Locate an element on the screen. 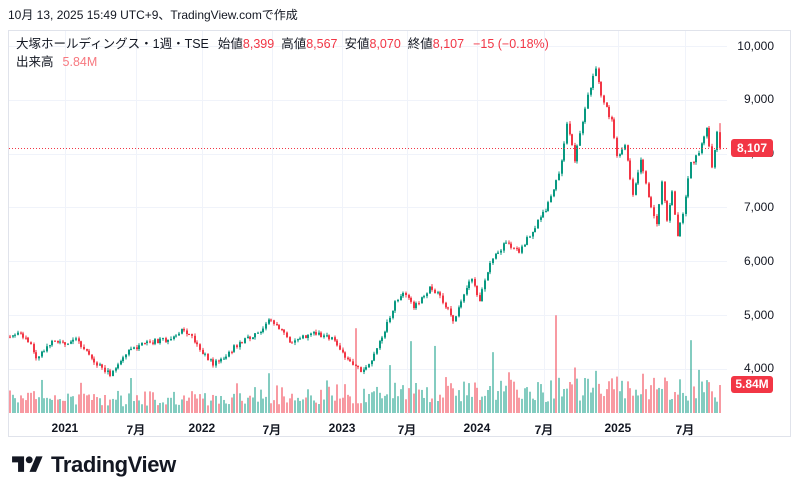 Image resolution: width=793 pixels, height=500 pixels. low-pair: 安値8,070 is located at coordinates (372, 44).